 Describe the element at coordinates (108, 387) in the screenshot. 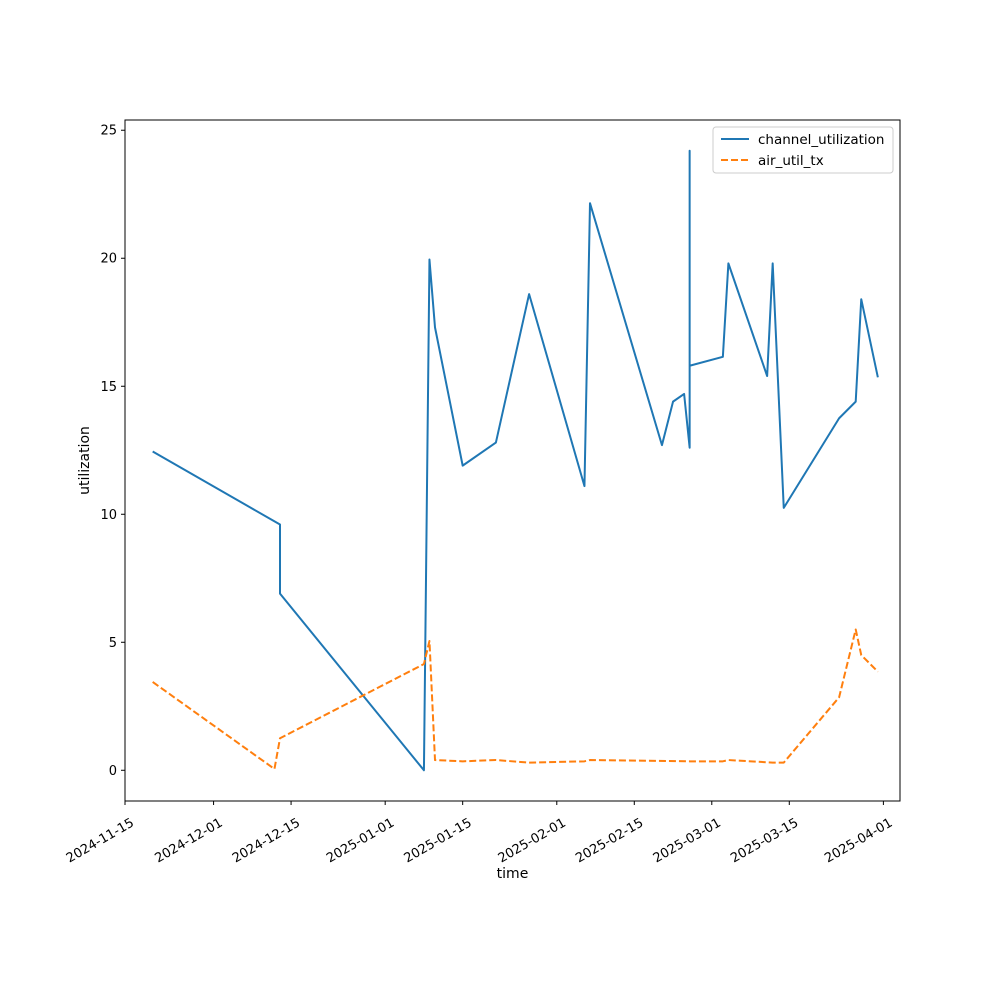

I see `y-tick-label: 15` at that location.